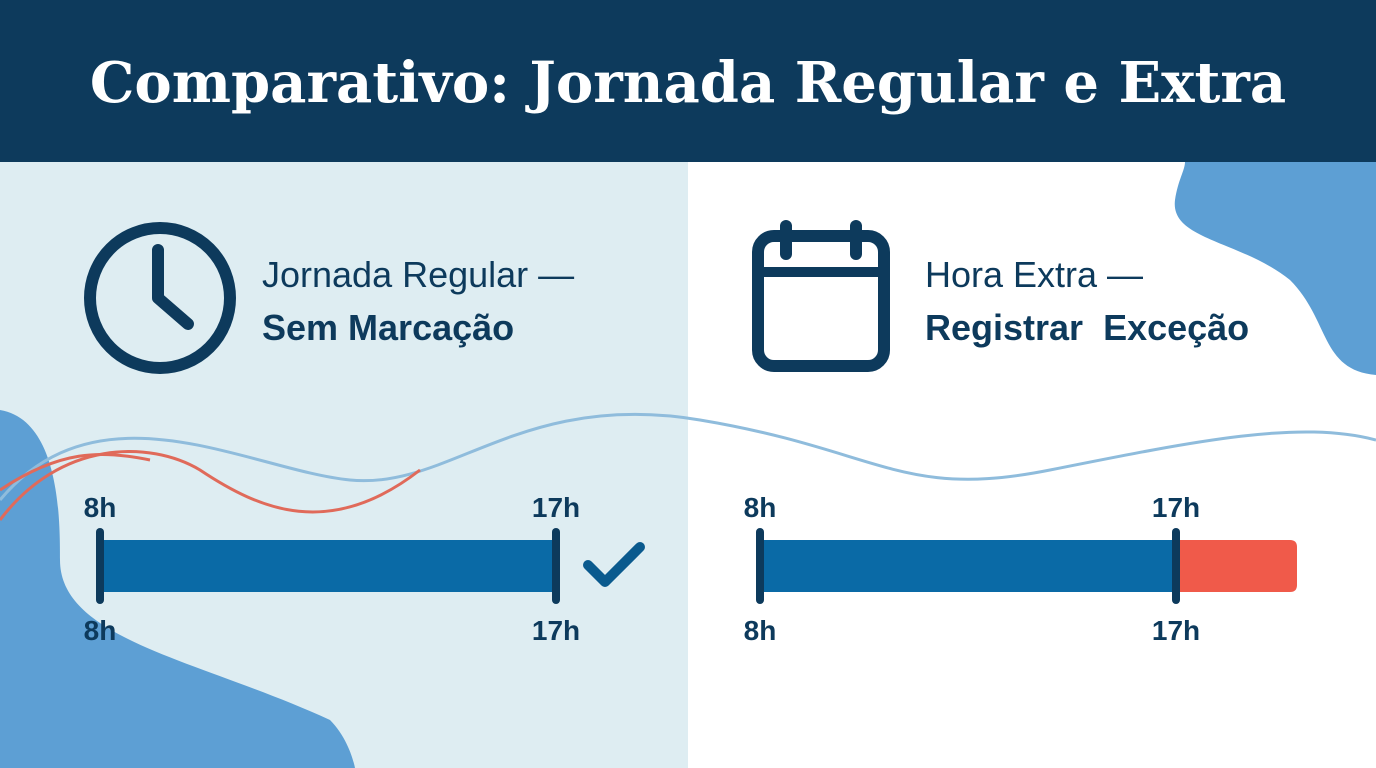 Image resolution: width=1376 pixels, height=768 pixels. I want to click on subheading: Registrar Exceção, so click(1087, 327).